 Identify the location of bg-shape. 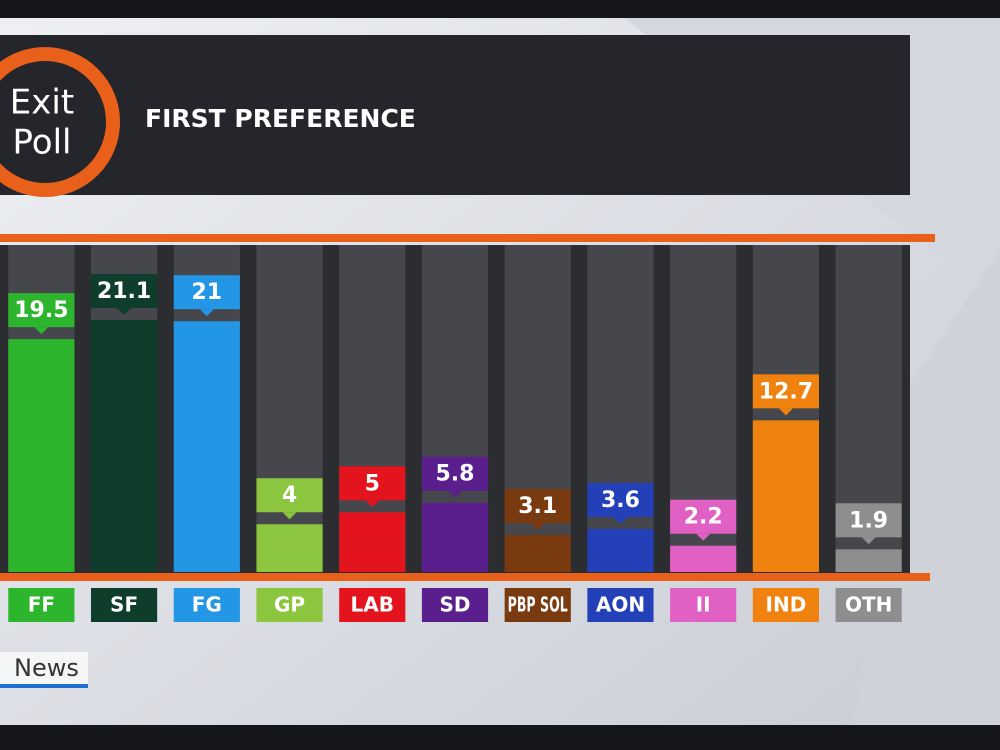
(925, 500).